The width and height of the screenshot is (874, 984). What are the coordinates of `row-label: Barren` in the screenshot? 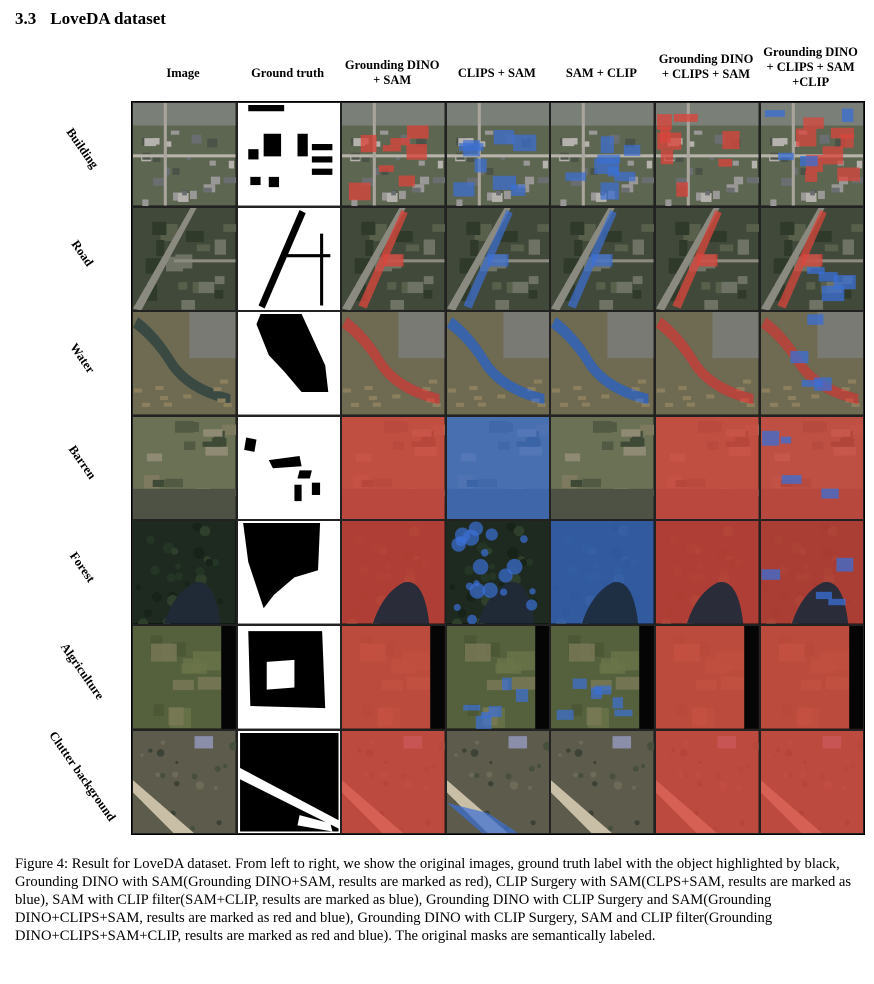 It's located at (82, 462).